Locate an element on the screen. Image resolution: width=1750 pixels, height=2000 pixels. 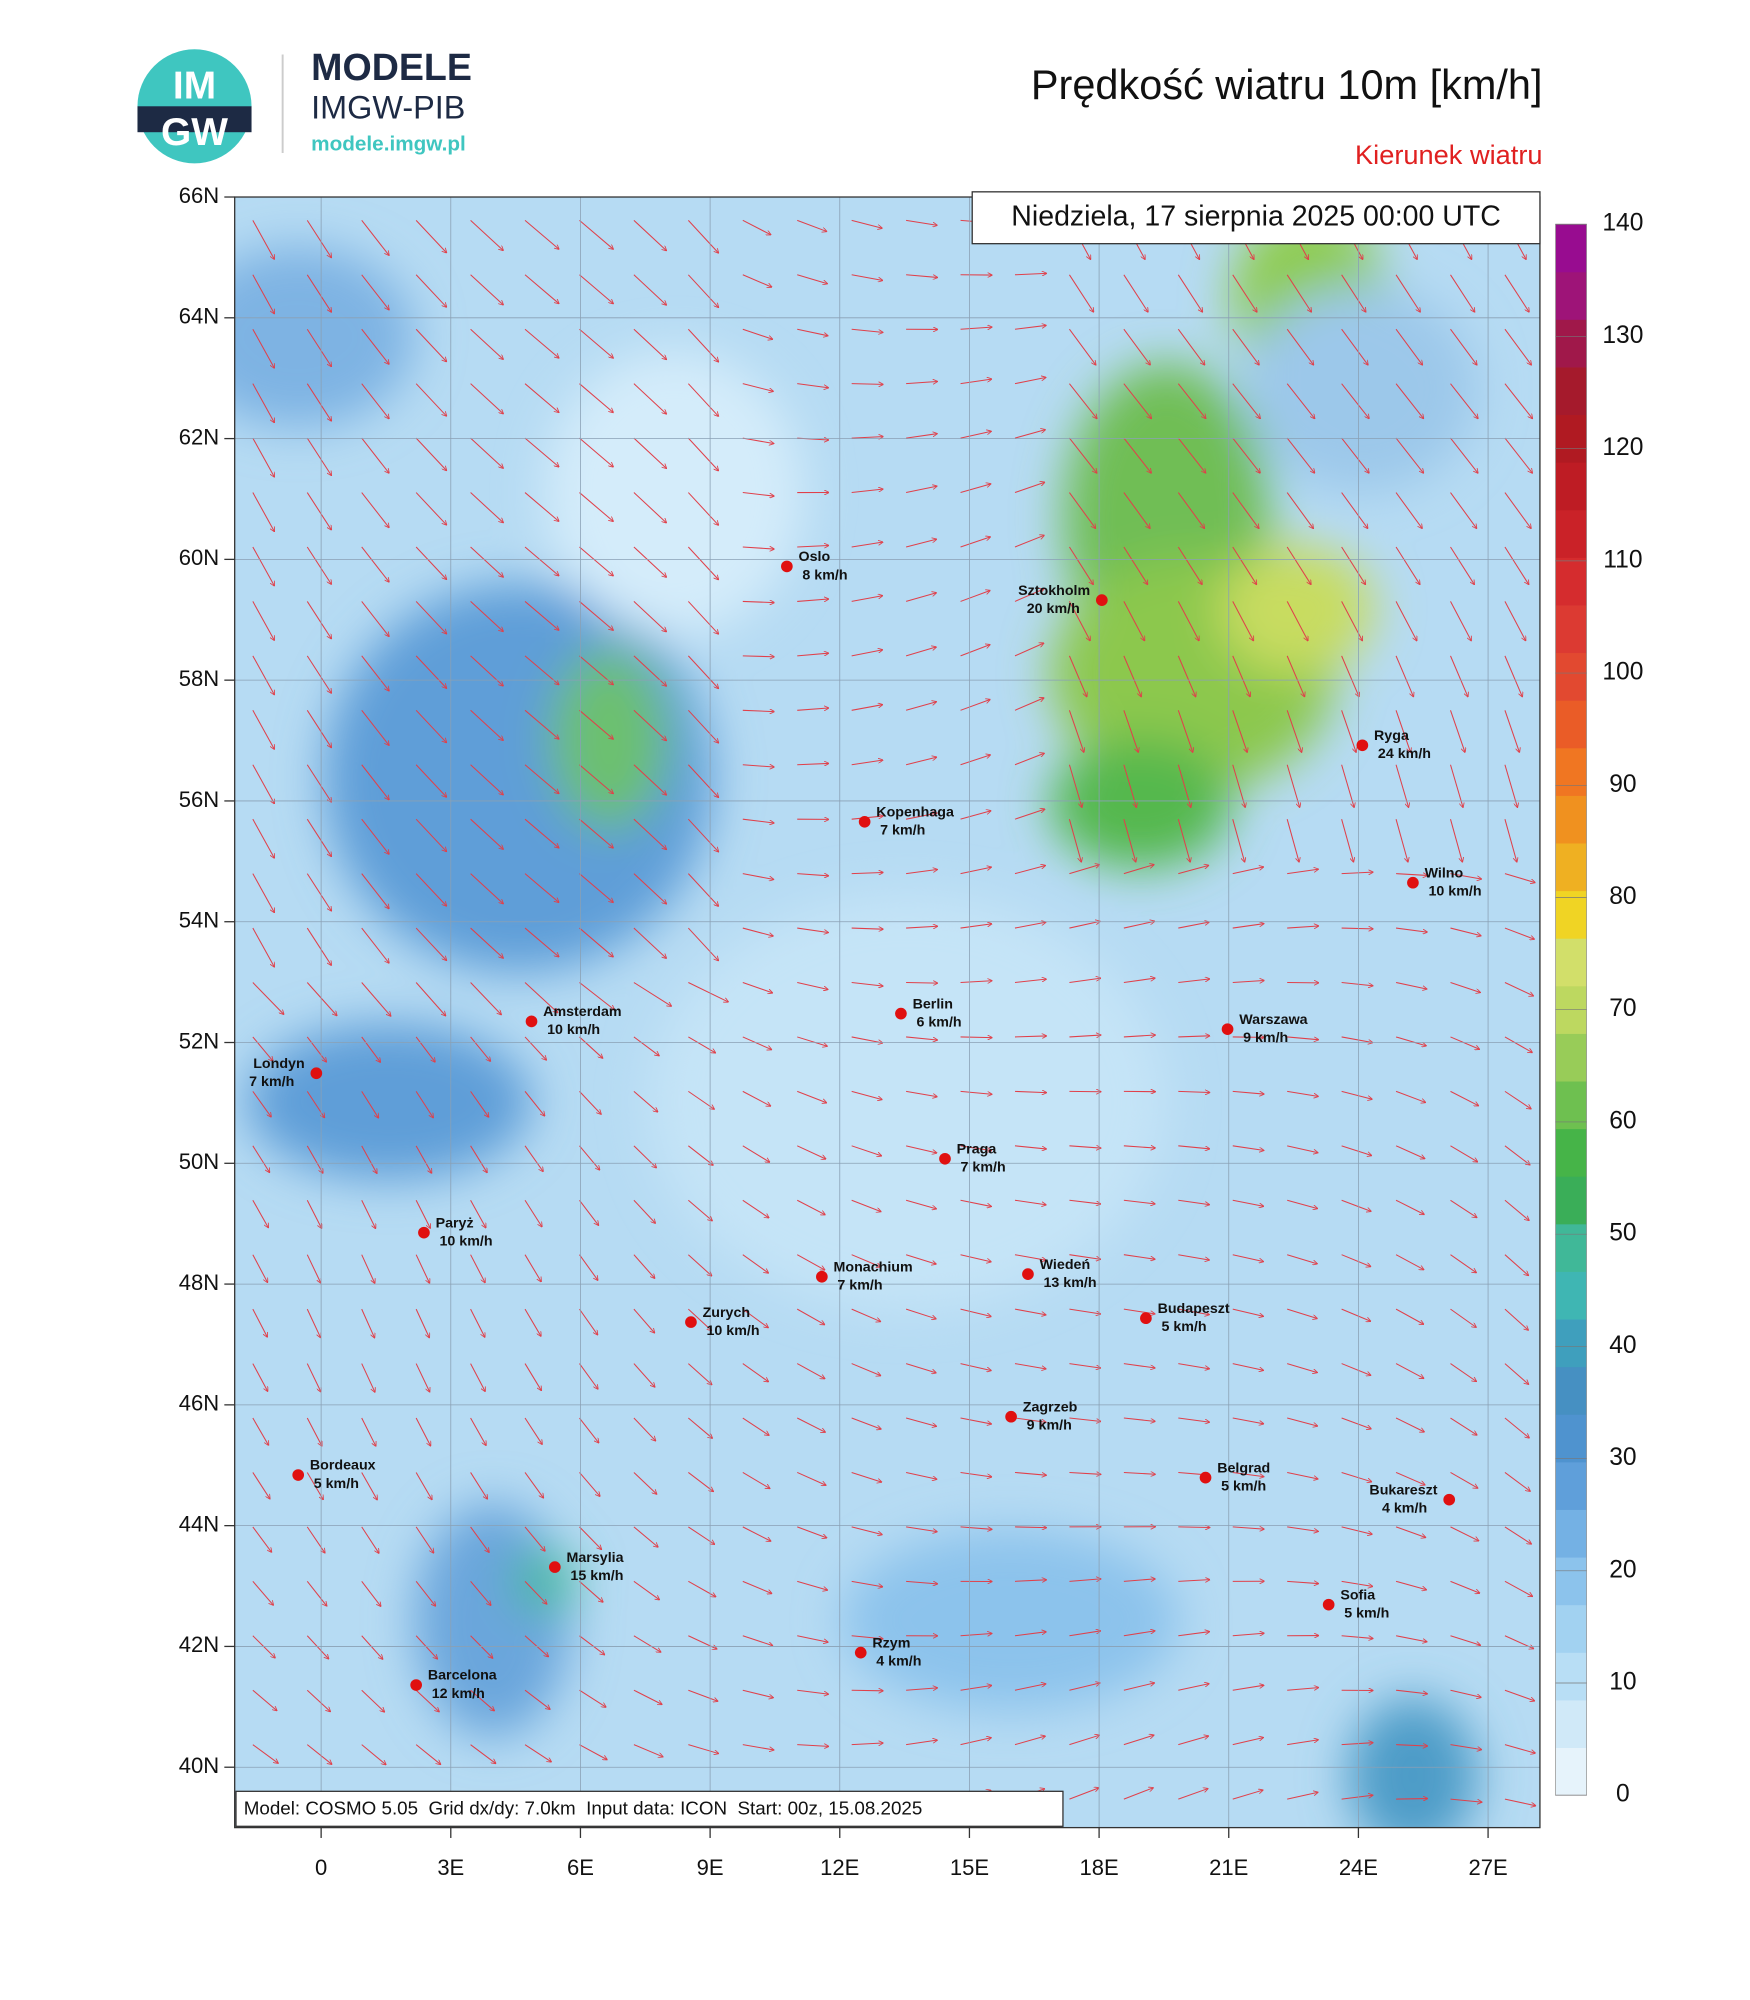
city-name: Bukareszt is located at coordinates (1403, 1490).